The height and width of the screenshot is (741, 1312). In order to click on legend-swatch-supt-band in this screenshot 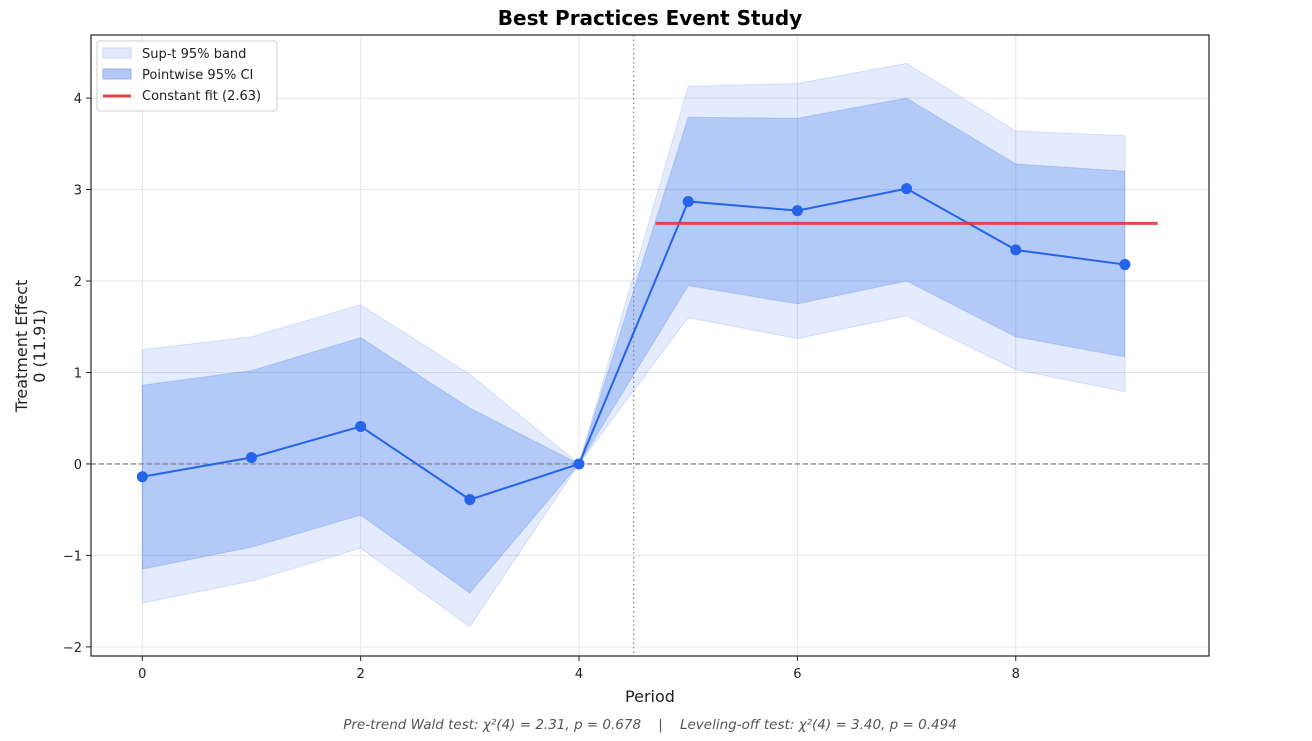, I will do `click(117, 53)`.